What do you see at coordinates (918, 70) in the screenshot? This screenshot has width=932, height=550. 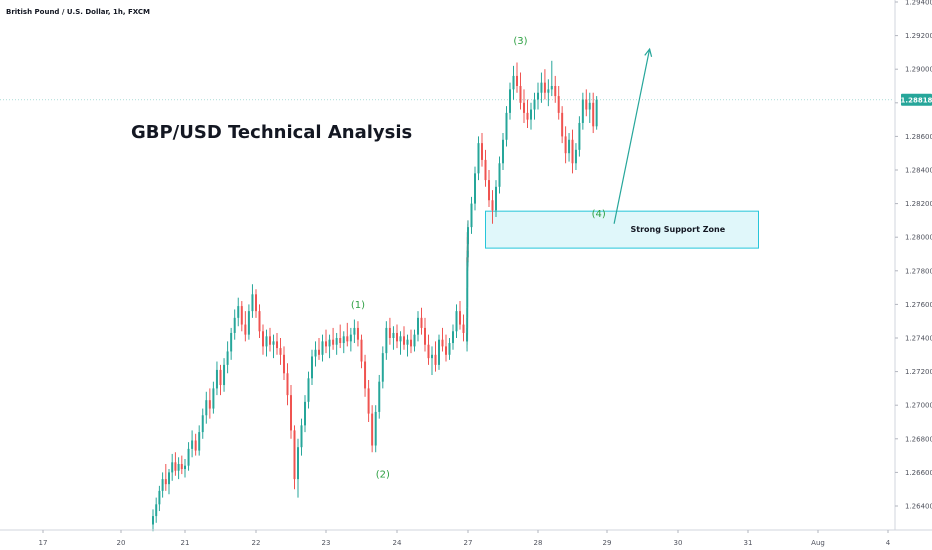 I see `price-tick-label: 1.29000` at bounding box center [918, 70].